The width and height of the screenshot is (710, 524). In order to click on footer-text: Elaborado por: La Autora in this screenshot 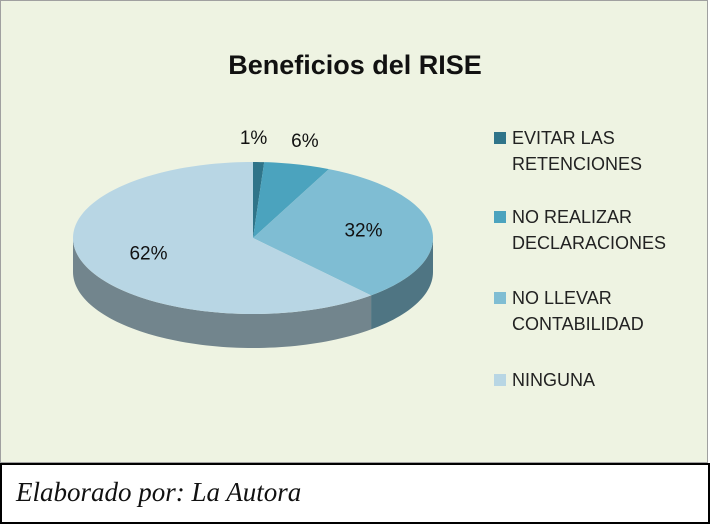, I will do `click(159, 492)`.